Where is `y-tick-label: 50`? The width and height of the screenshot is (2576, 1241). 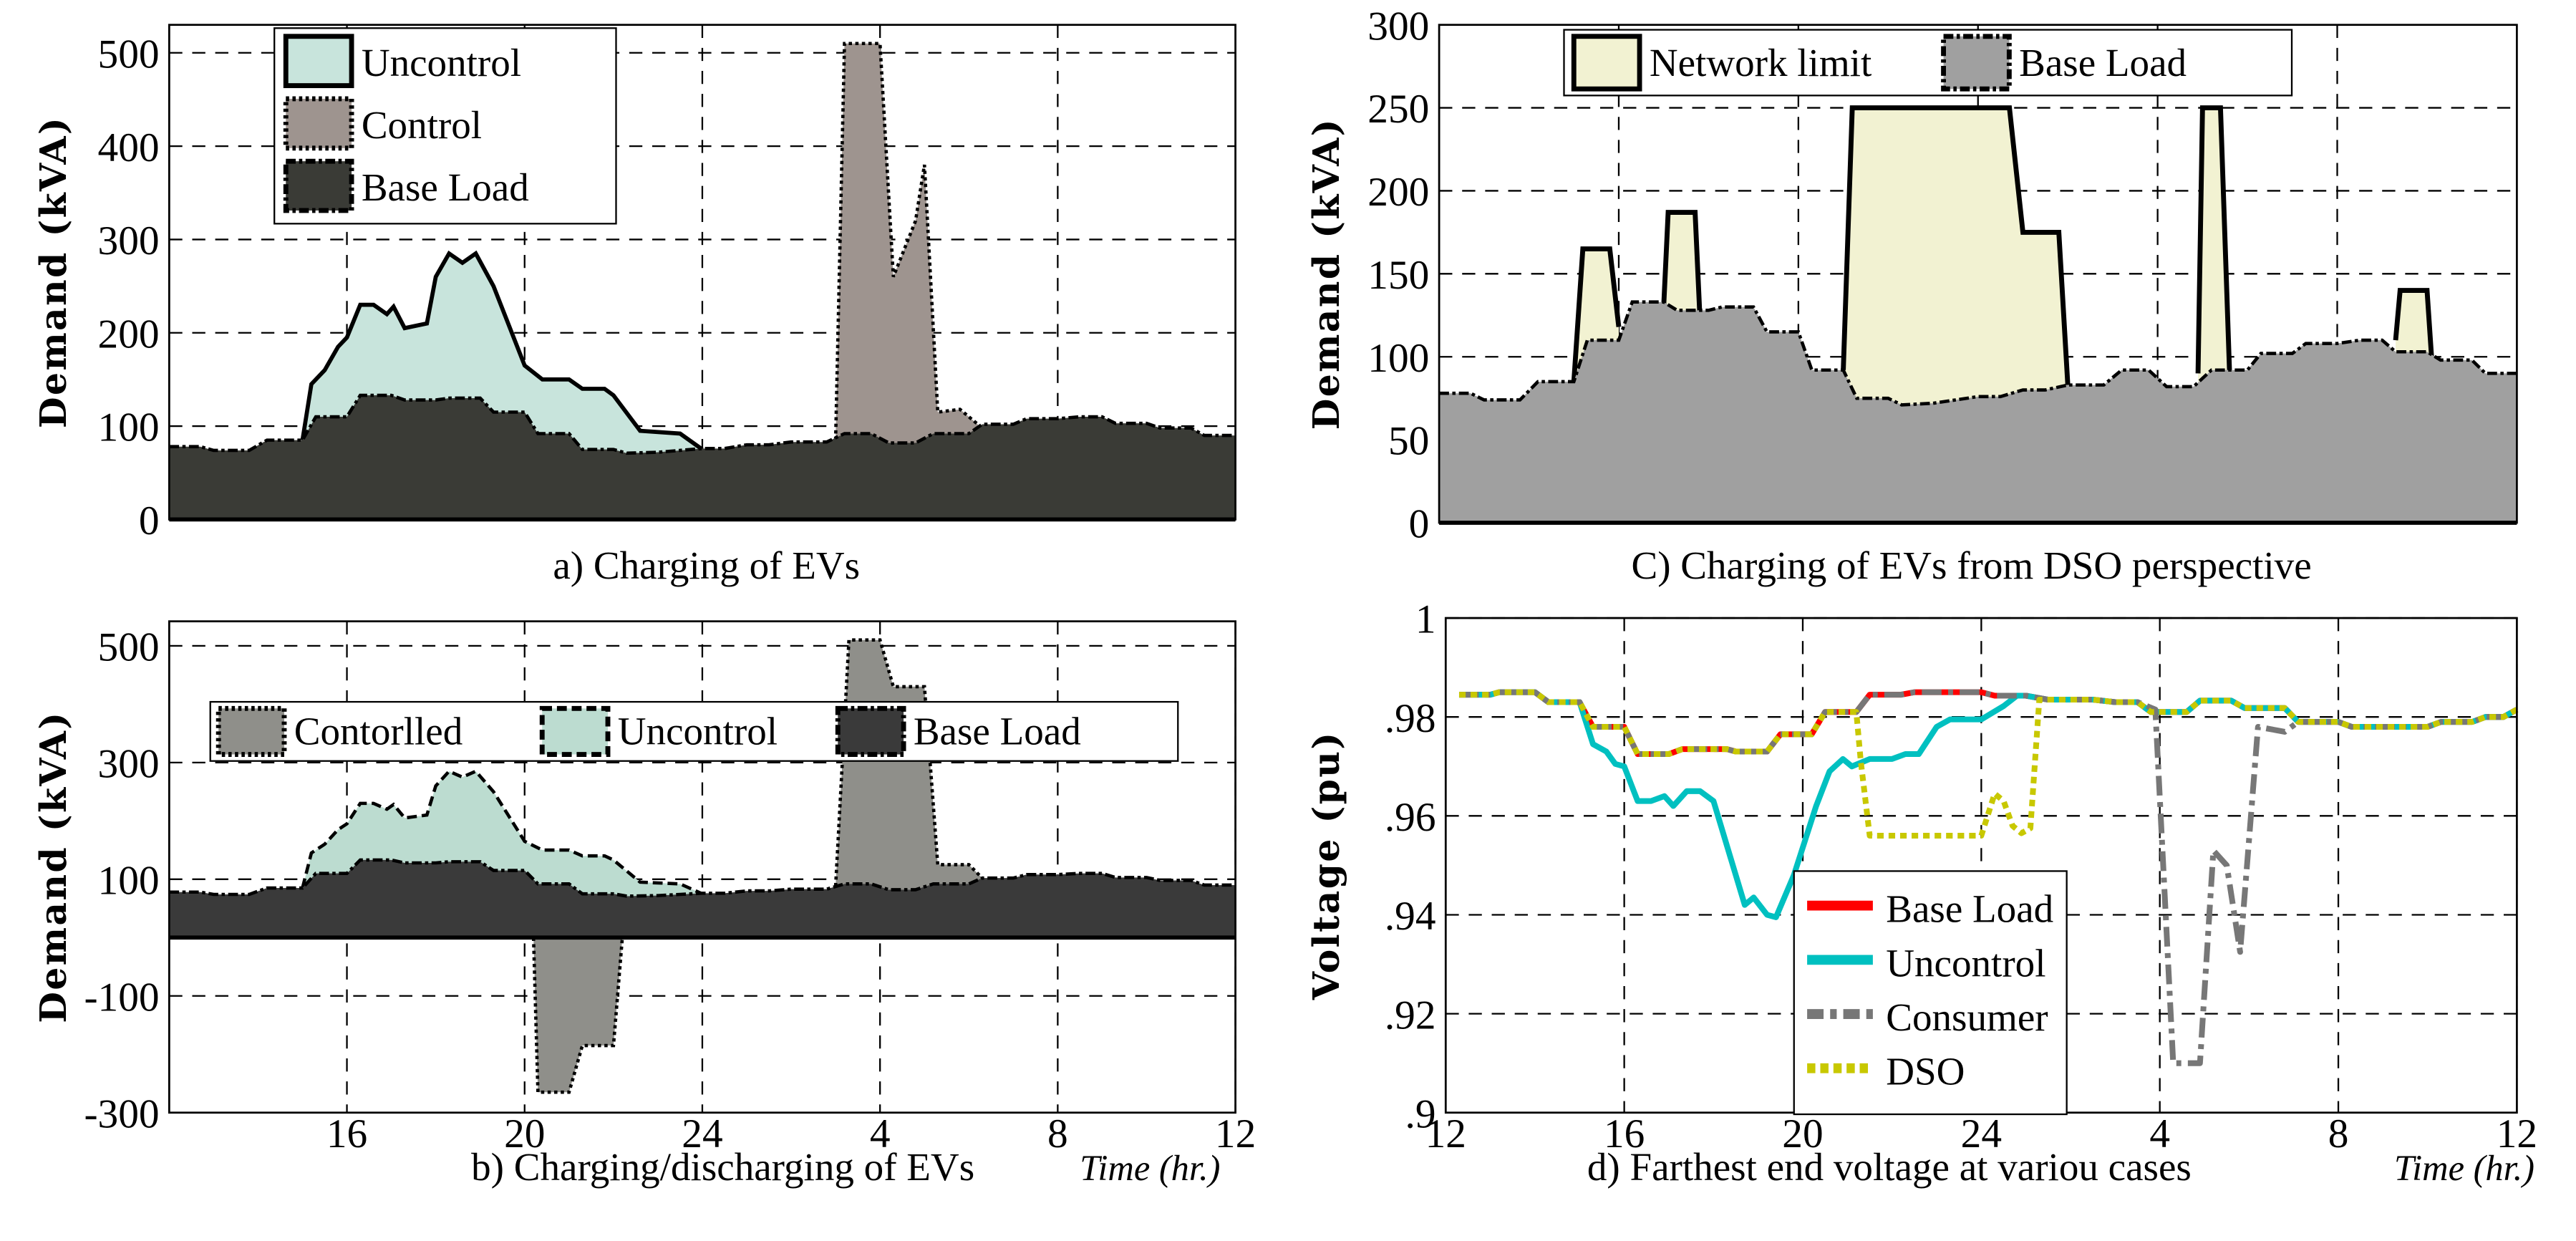
y-tick-label: 50 is located at coordinates (1409, 441).